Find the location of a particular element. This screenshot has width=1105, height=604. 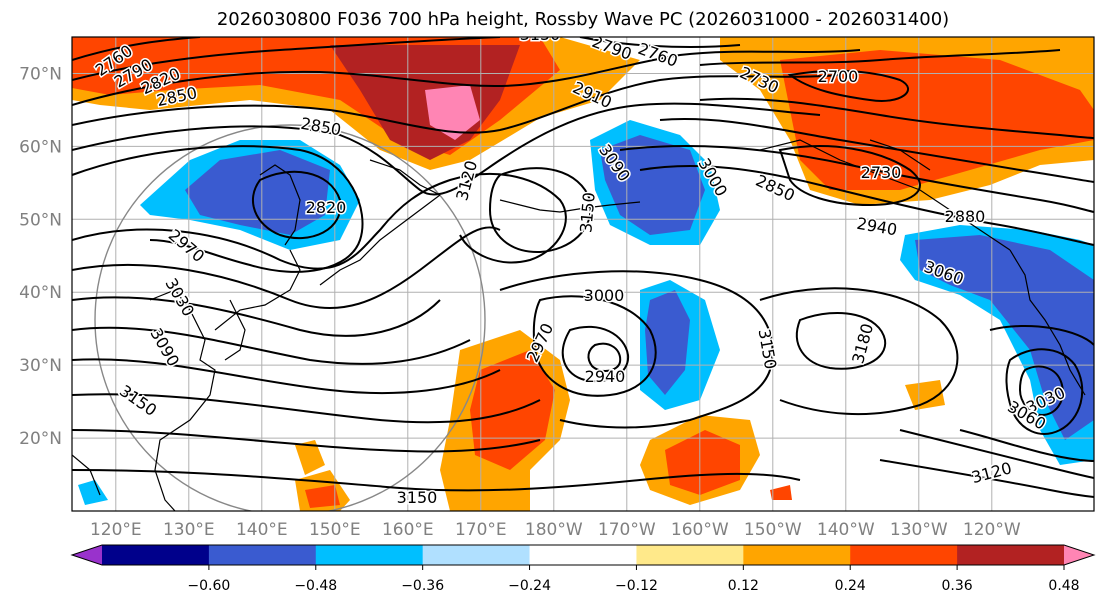

colorbar-tick-label: −0.36 is located at coordinates (422, 586).